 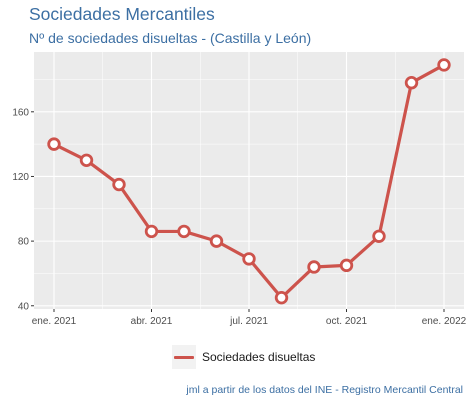 I want to click on legend-key, so click(x=184, y=357).